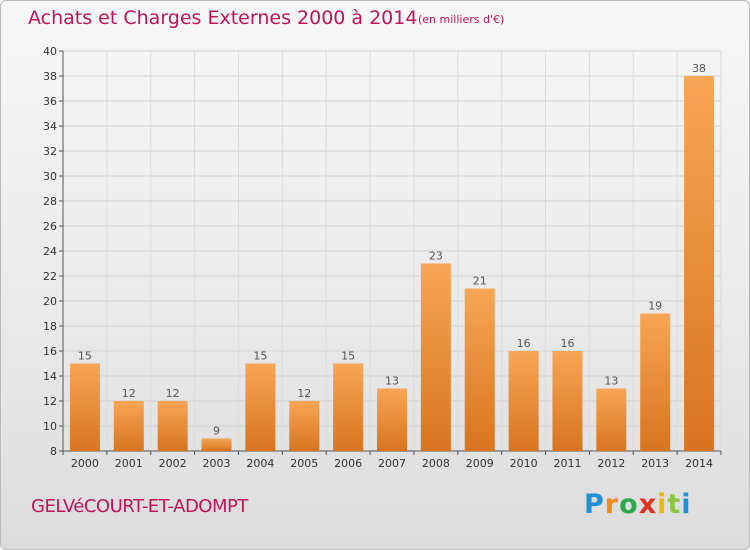 This screenshot has width=750, height=550. What do you see at coordinates (50, 351) in the screenshot?
I see `y-tick-label: 16` at bounding box center [50, 351].